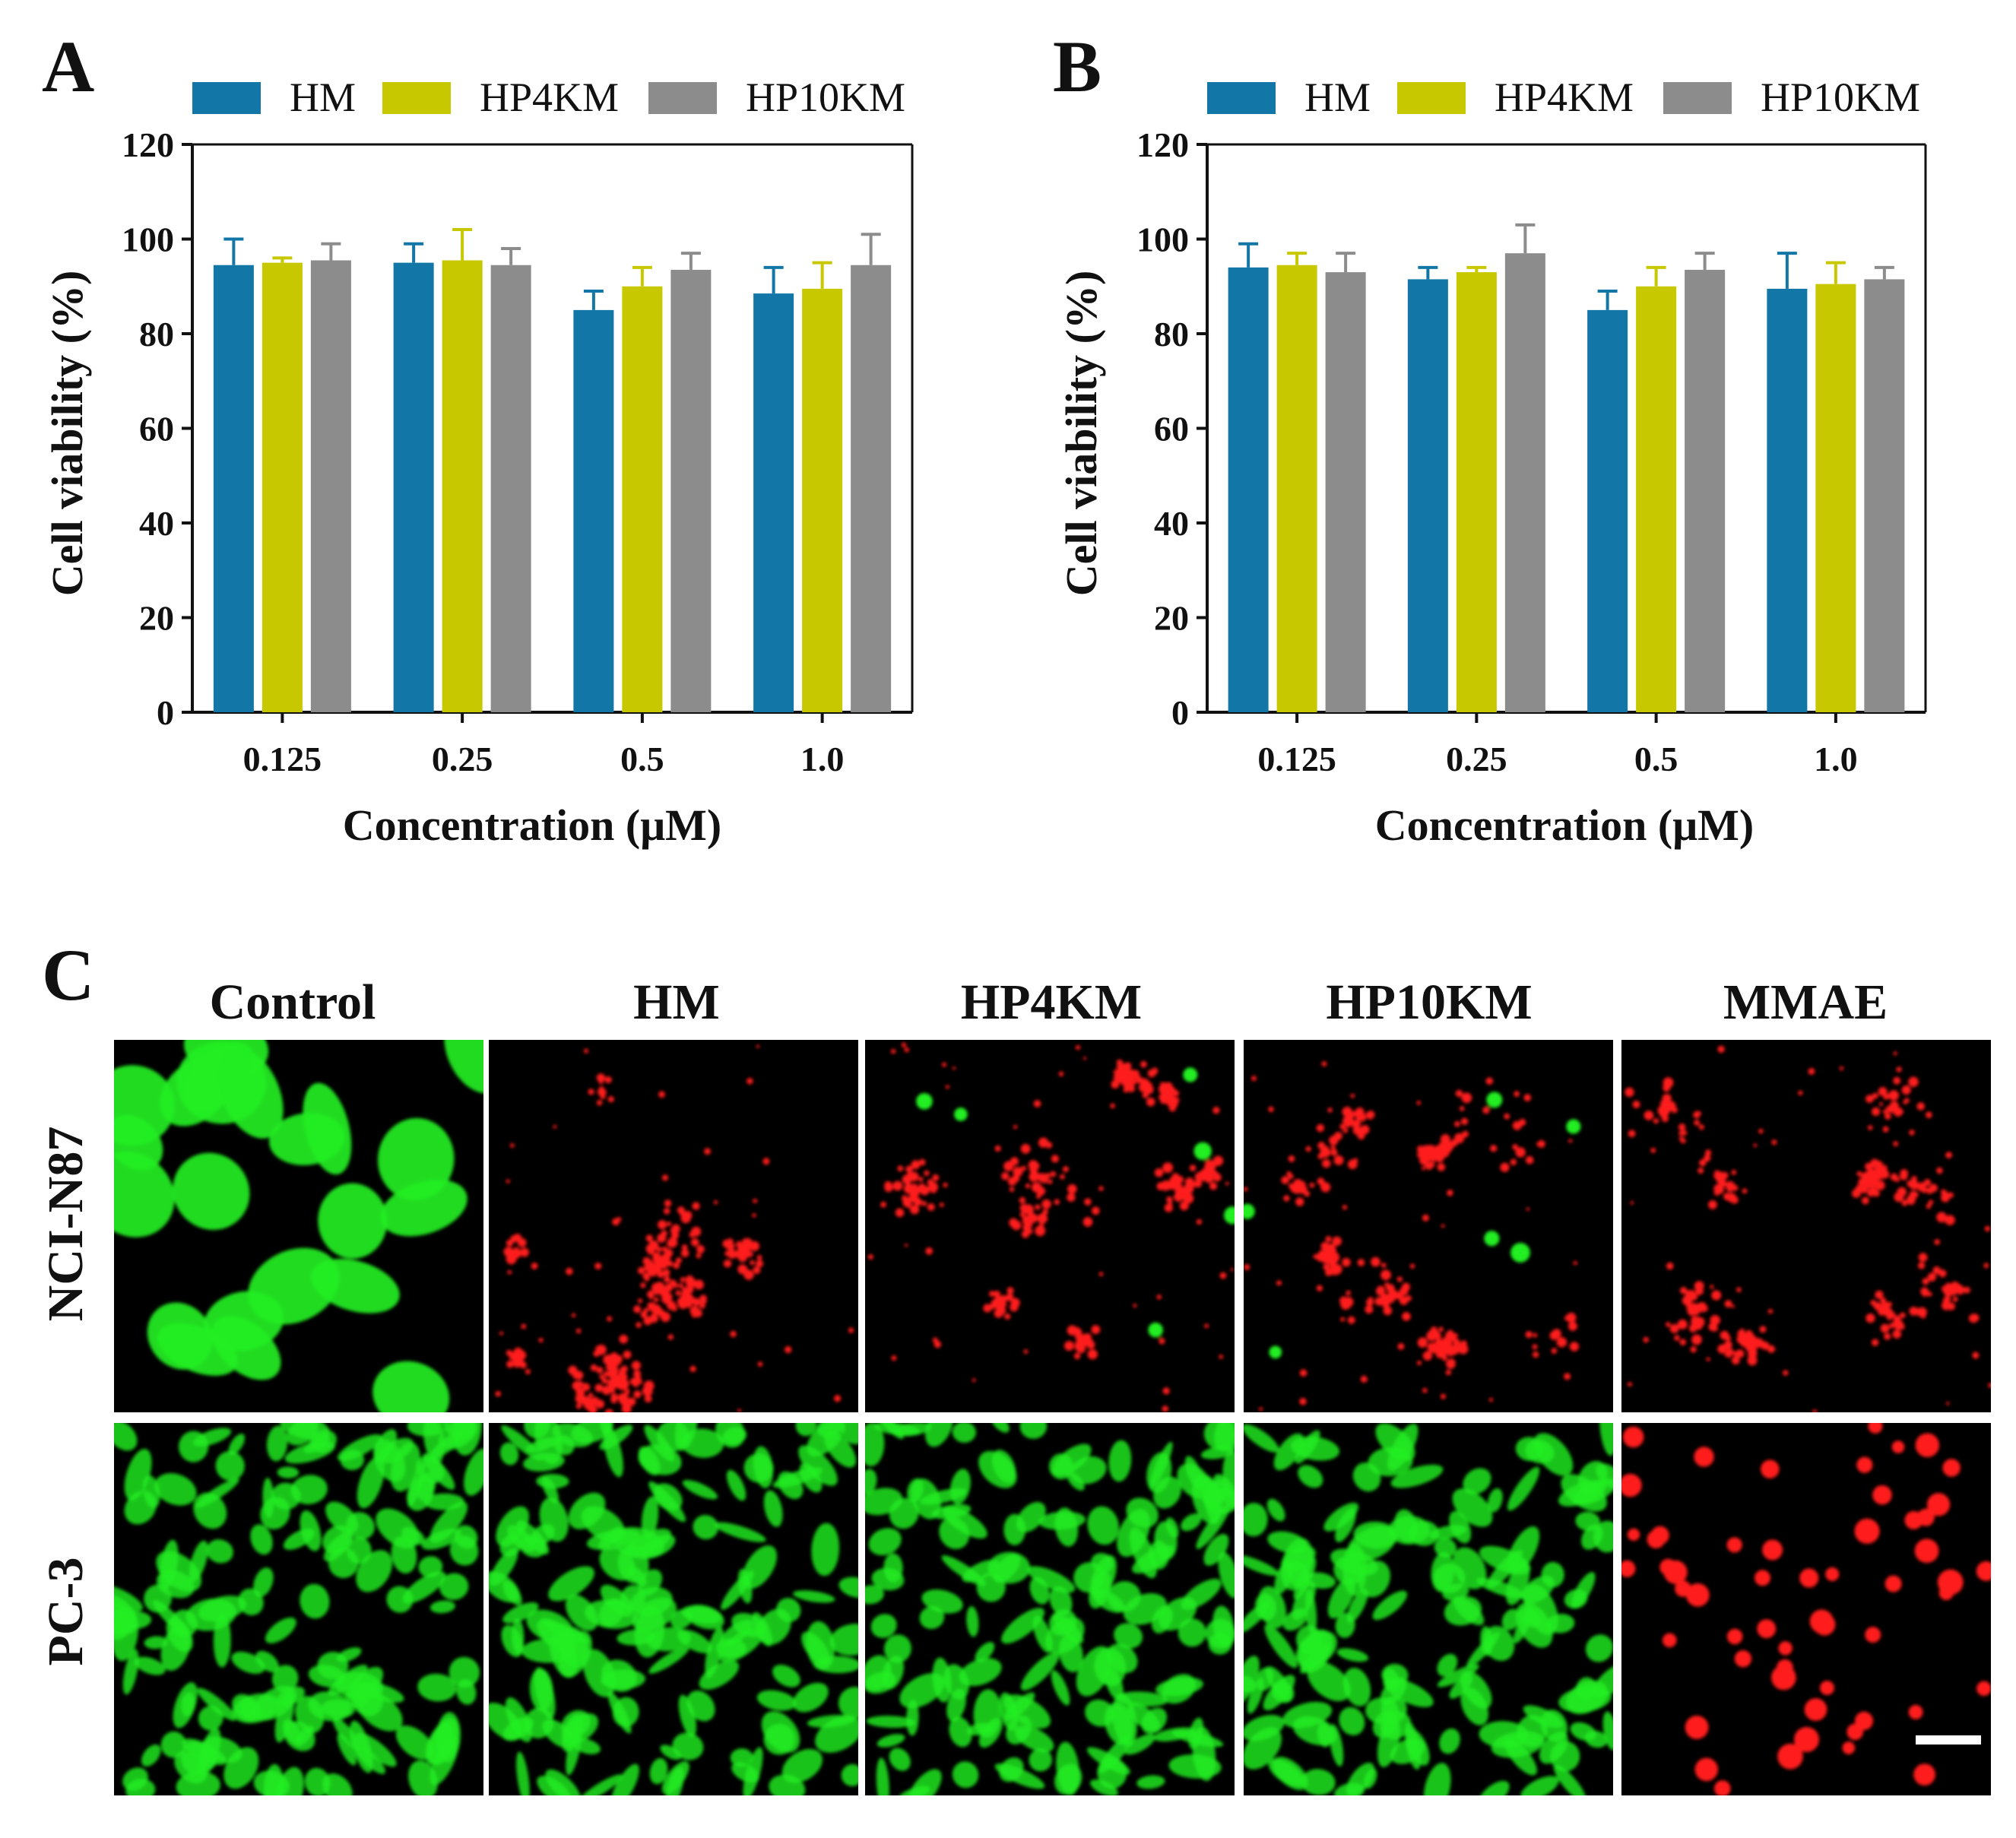 The width and height of the screenshot is (2016, 1838). I want to click on micrograph-nci-n87-hp10km, so click(1428, 1226).